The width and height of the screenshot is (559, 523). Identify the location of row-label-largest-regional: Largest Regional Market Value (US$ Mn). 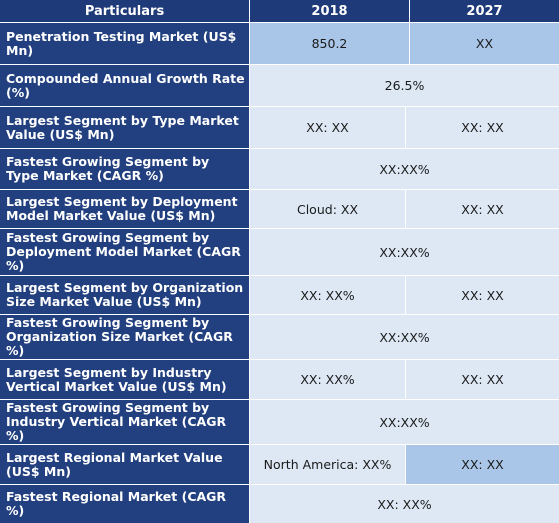
(124, 464).